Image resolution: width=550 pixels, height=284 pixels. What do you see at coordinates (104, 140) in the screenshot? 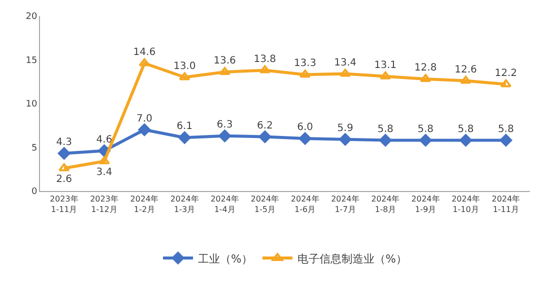
I see `data-label: 4.6` at bounding box center [104, 140].